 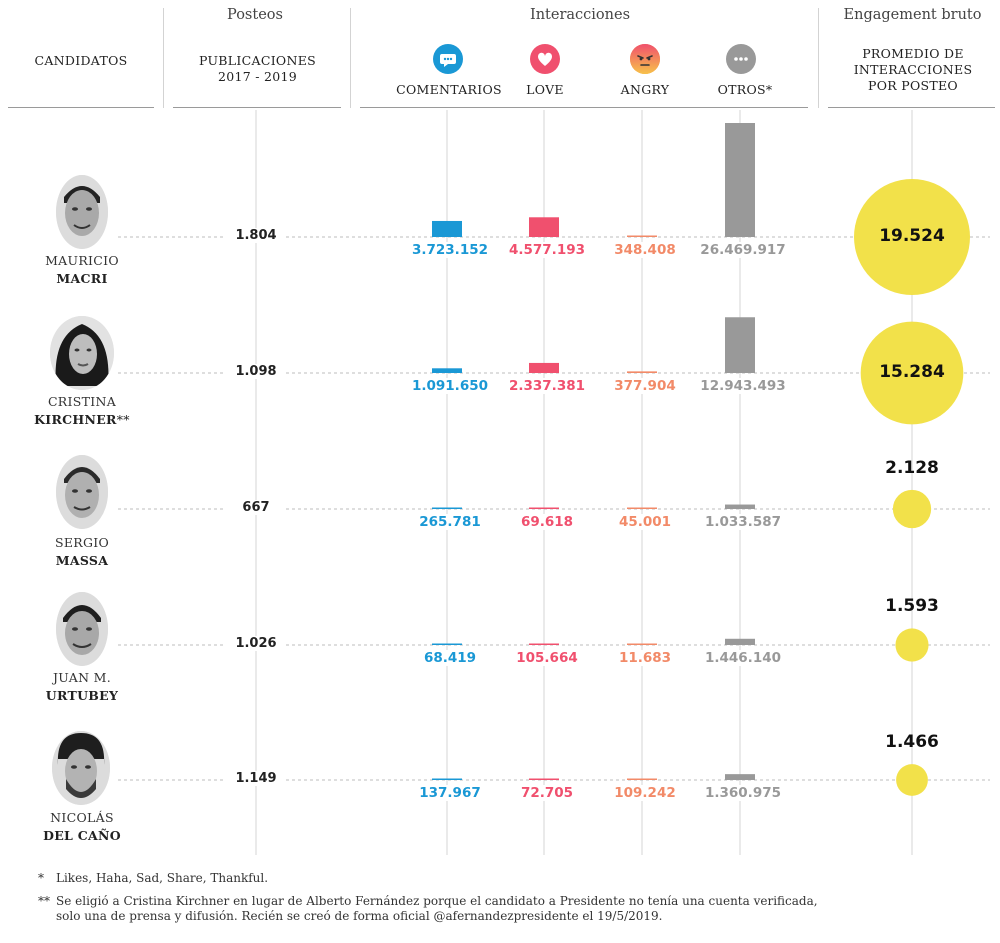 What do you see at coordinates (913, 85) in the screenshot?
I see `promedio-line3: POR POSTEO` at bounding box center [913, 85].